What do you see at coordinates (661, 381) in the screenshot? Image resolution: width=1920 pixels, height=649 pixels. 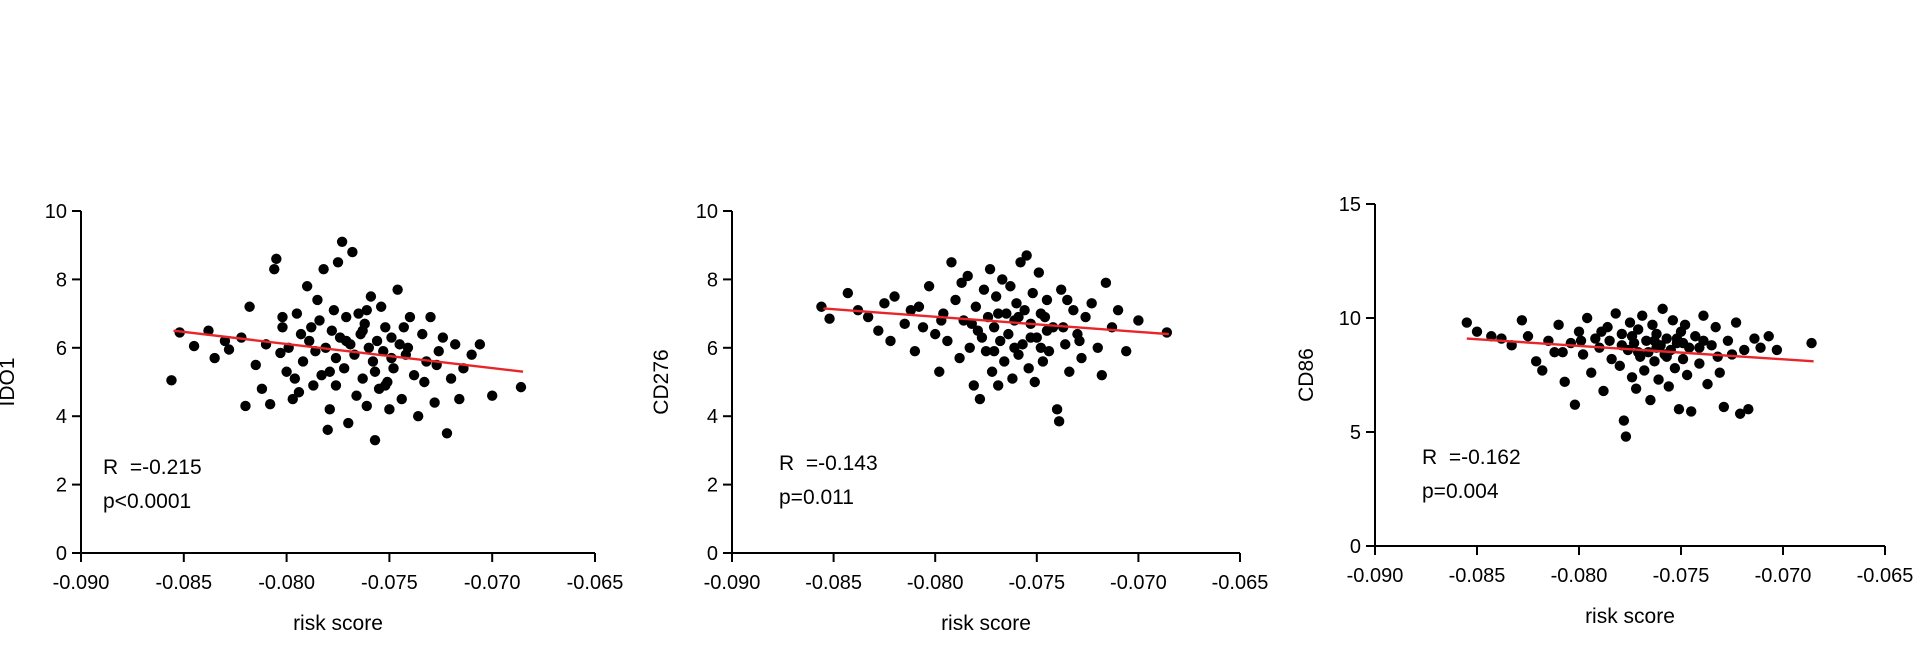 I see `y-axis-title: CD276` at bounding box center [661, 381].